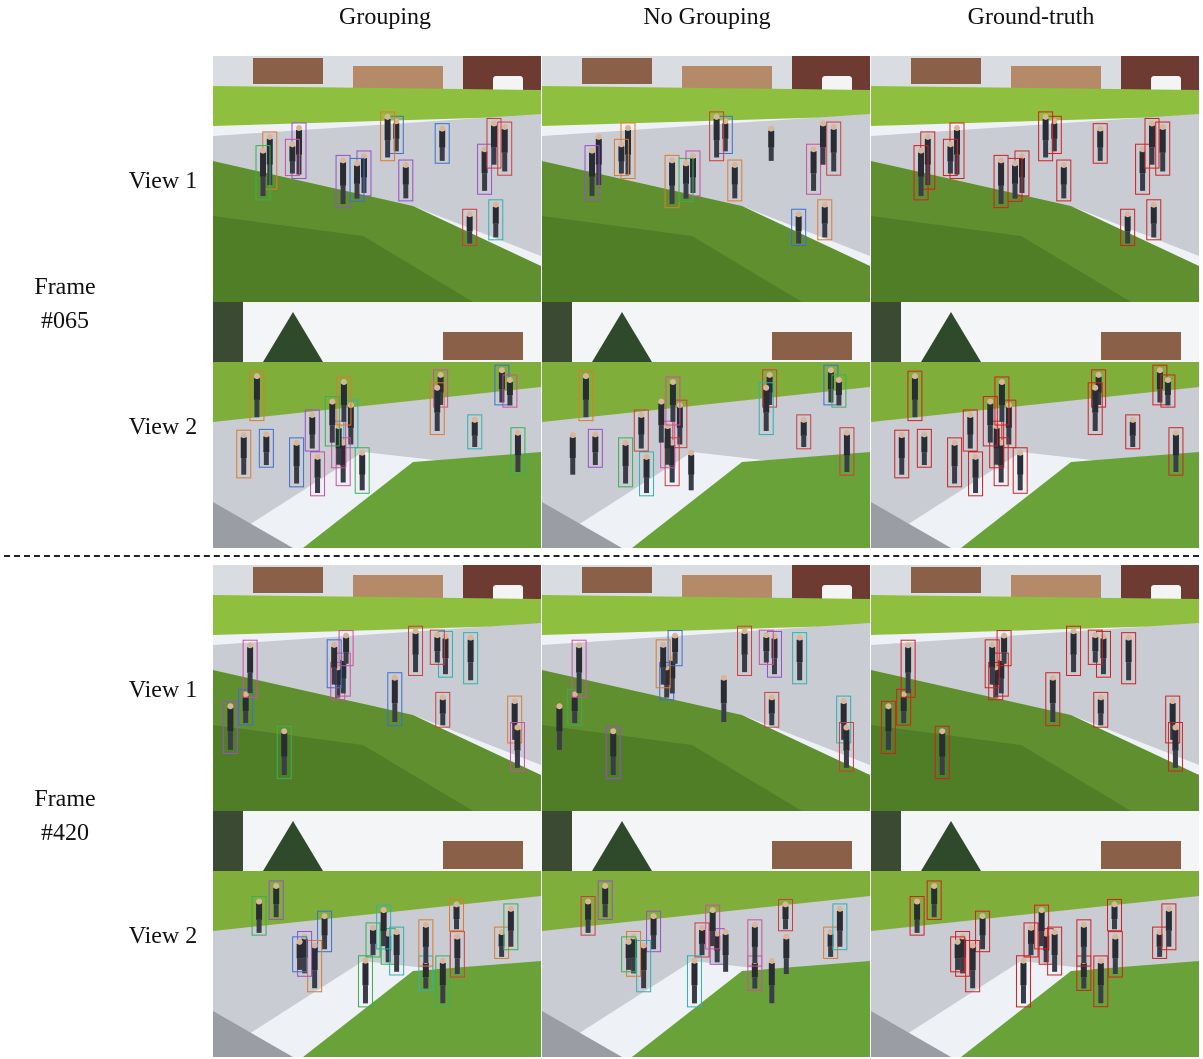 The width and height of the screenshot is (1203, 1059). Describe the element at coordinates (1035, 179) in the screenshot. I see `scene-image-frame065-view1-ground-truth` at that location.